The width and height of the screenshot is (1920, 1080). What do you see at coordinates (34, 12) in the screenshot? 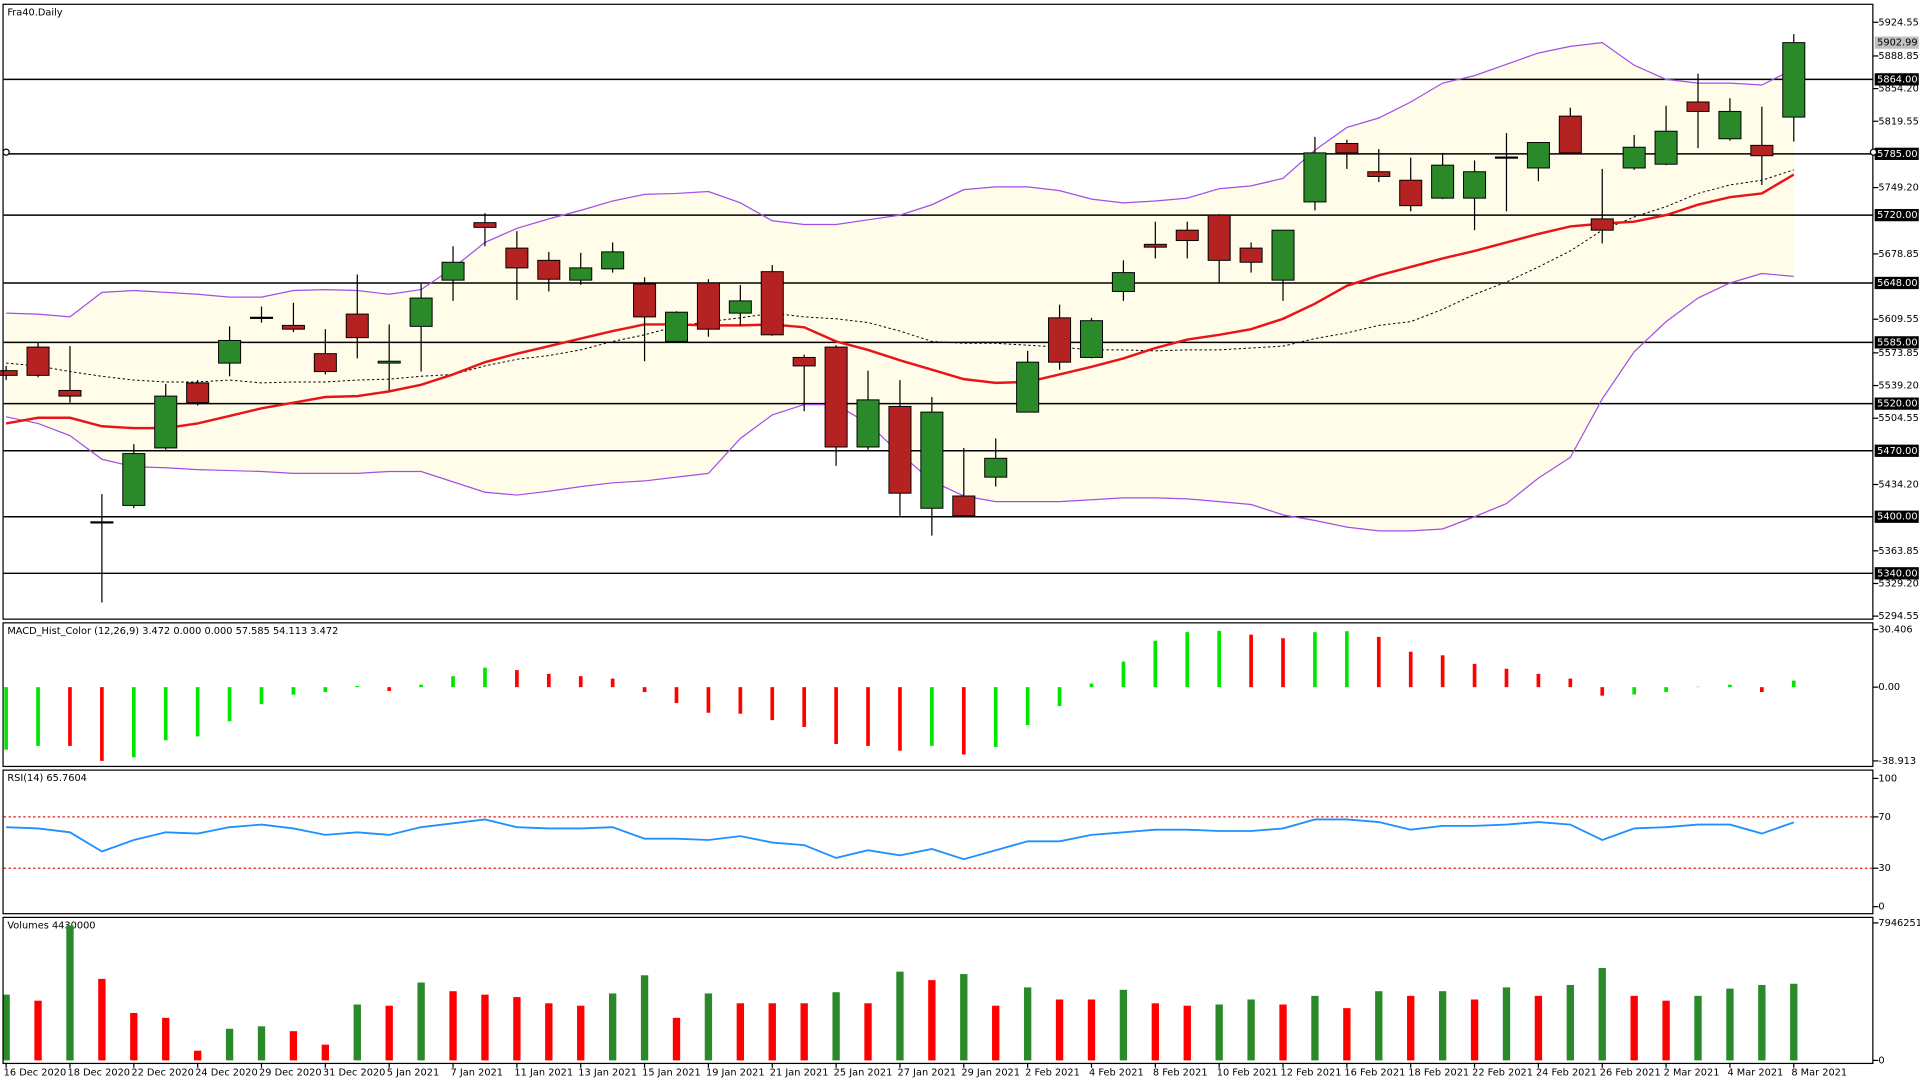
I see `panel-title: Fra40.Daily` at bounding box center [34, 12].